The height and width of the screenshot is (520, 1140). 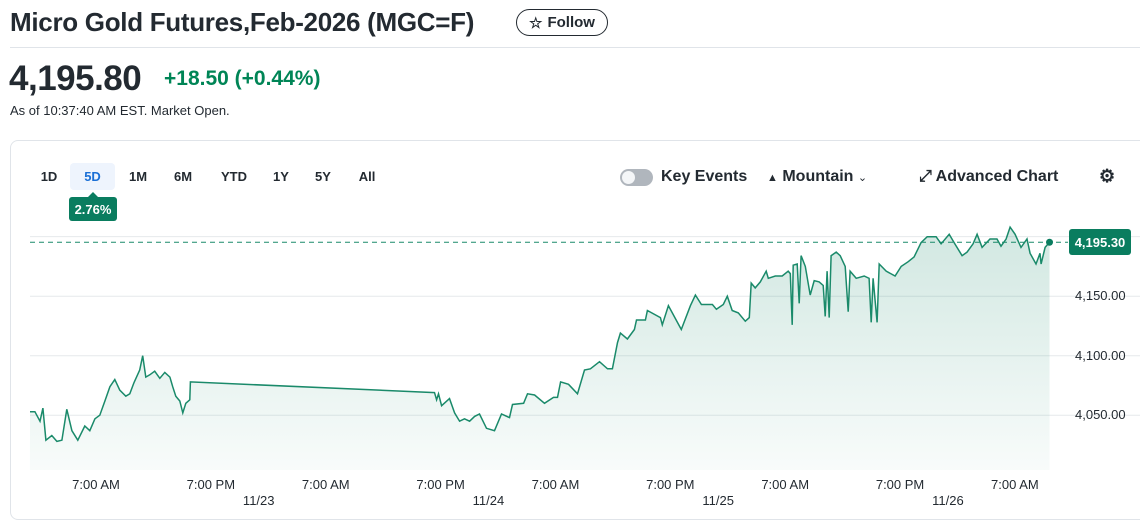 I want to click on advanced-chart-button: ⤢ Advanced Chart, so click(x=988, y=177).